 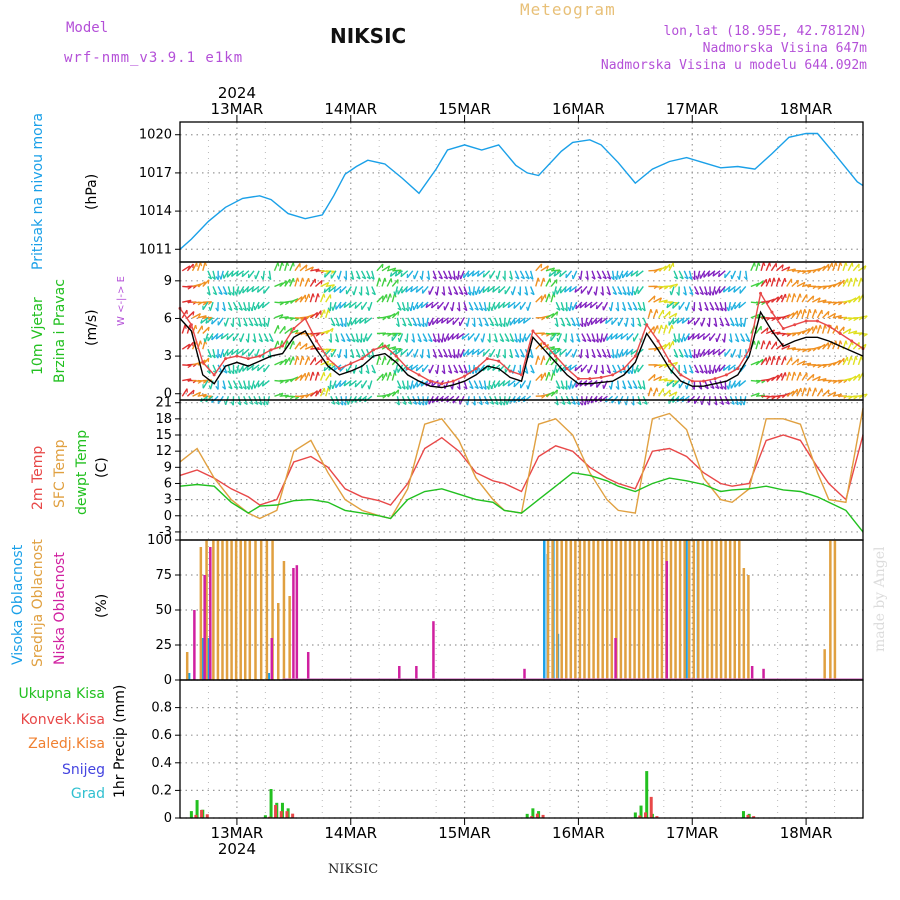 What do you see at coordinates (651, 807) in the screenshot?
I see `bar-convective` at bounding box center [651, 807].